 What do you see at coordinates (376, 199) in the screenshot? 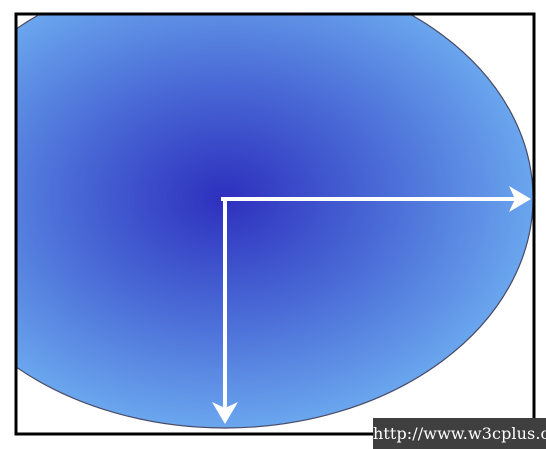
I see `horizontal-radius-arrow` at bounding box center [376, 199].